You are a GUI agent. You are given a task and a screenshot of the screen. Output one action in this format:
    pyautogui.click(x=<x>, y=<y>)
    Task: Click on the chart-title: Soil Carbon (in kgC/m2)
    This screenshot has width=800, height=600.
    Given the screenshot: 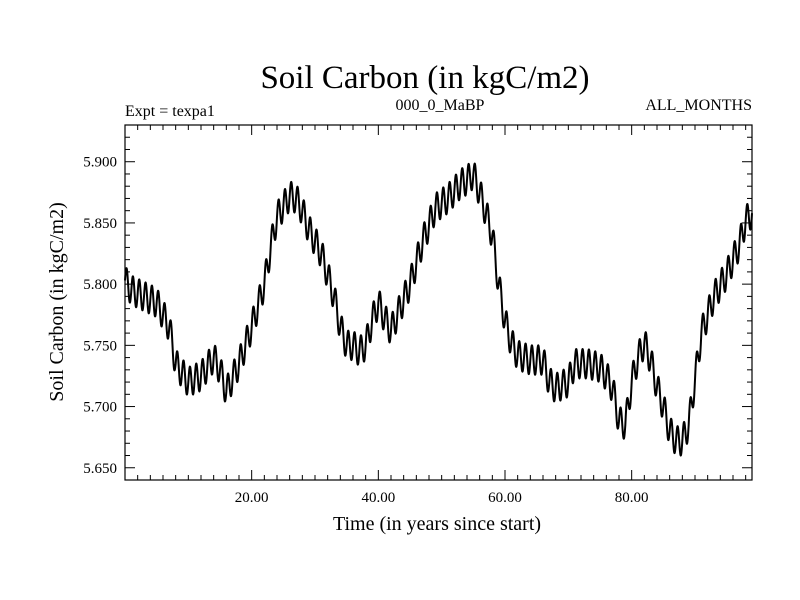 What is the action you would take?
    pyautogui.click(x=424, y=78)
    